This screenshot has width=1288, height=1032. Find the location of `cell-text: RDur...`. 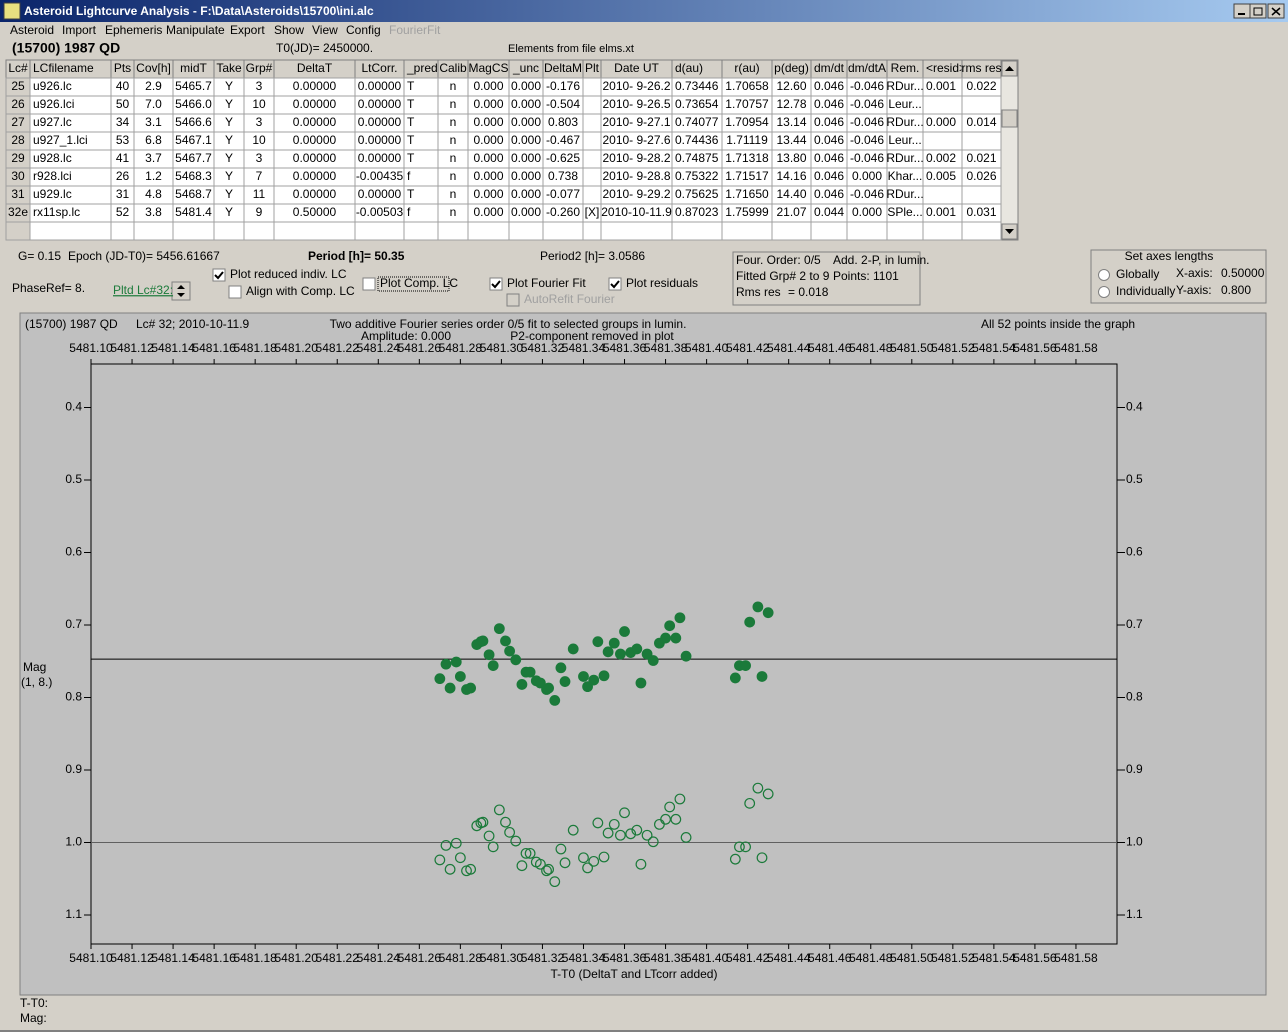

cell-text: RDur... is located at coordinates (904, 158).